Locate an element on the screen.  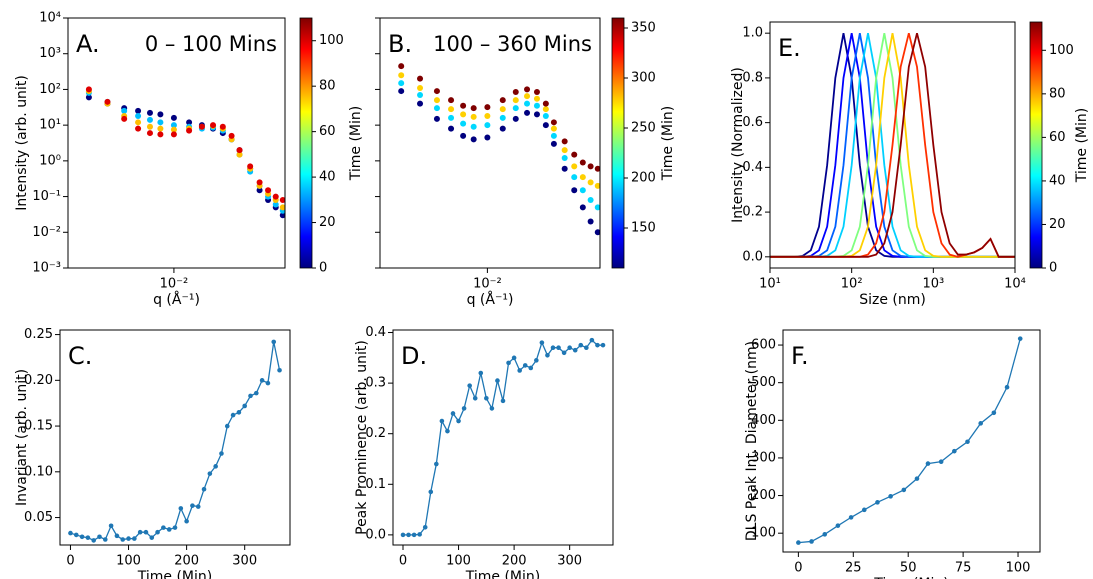
colorbar-tick-label: 150 is located at coordinates (643, 228).